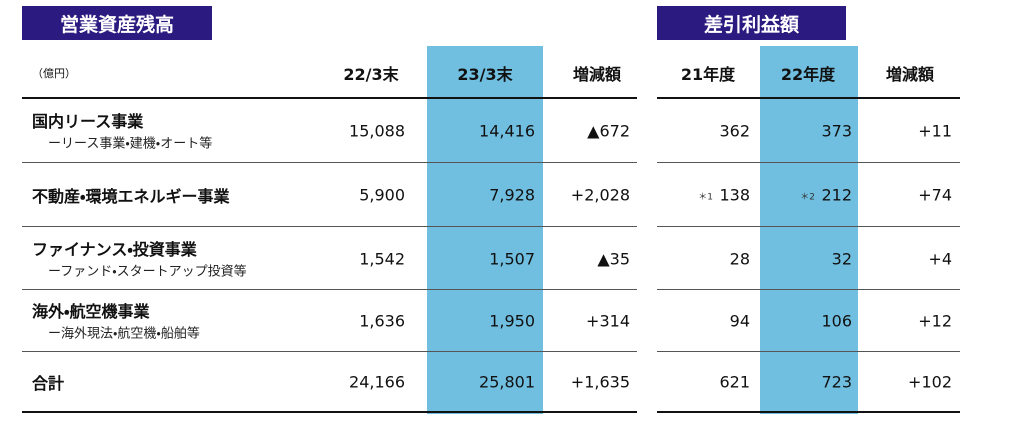 Image resolution: width=1027 pixels, height=421 pixels. What do you see at coordinates (734, 195) in the screenshot?
I see `cell: 138` at bounding box center [734, 195].